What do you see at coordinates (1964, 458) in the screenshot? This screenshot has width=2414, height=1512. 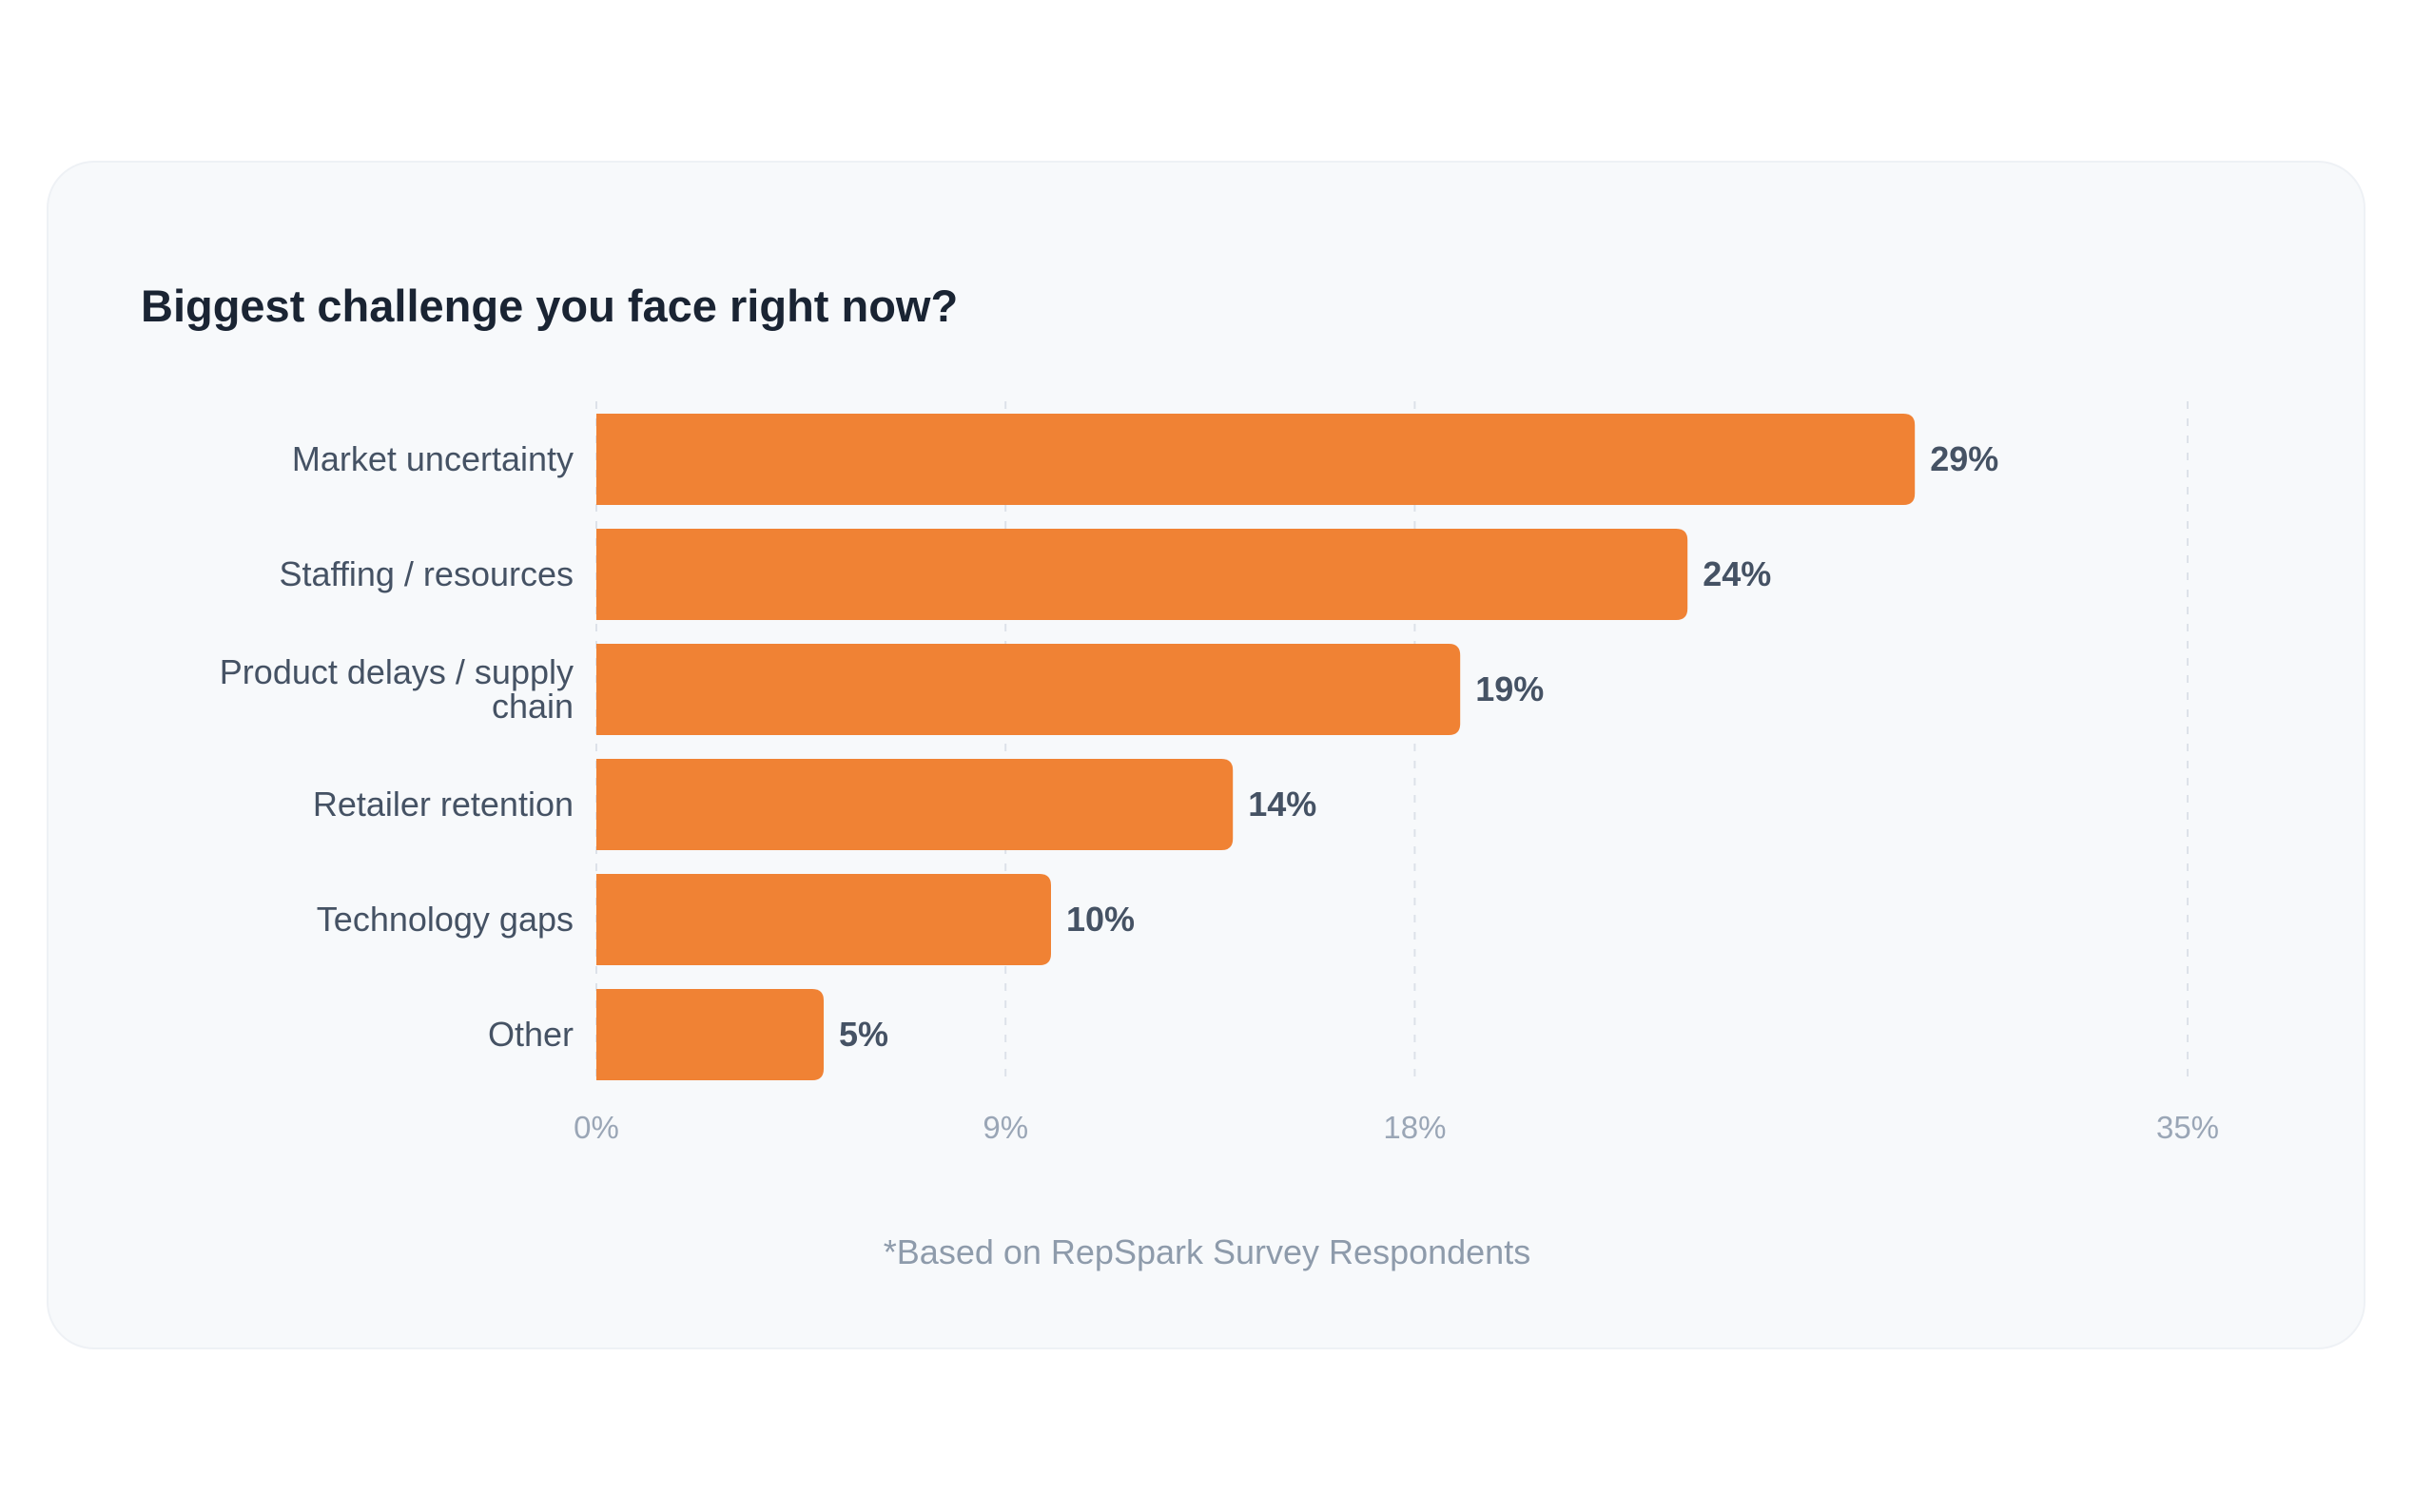 I see `value-label: 29%` at bounding box center [1964, 458].